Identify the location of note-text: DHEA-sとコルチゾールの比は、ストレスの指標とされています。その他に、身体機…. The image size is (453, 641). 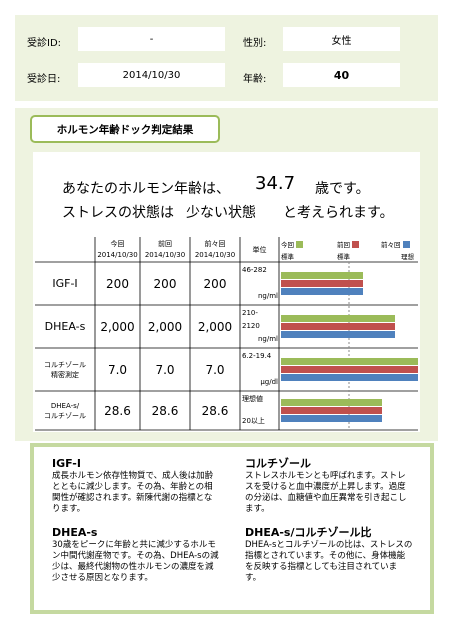
(329, 561).